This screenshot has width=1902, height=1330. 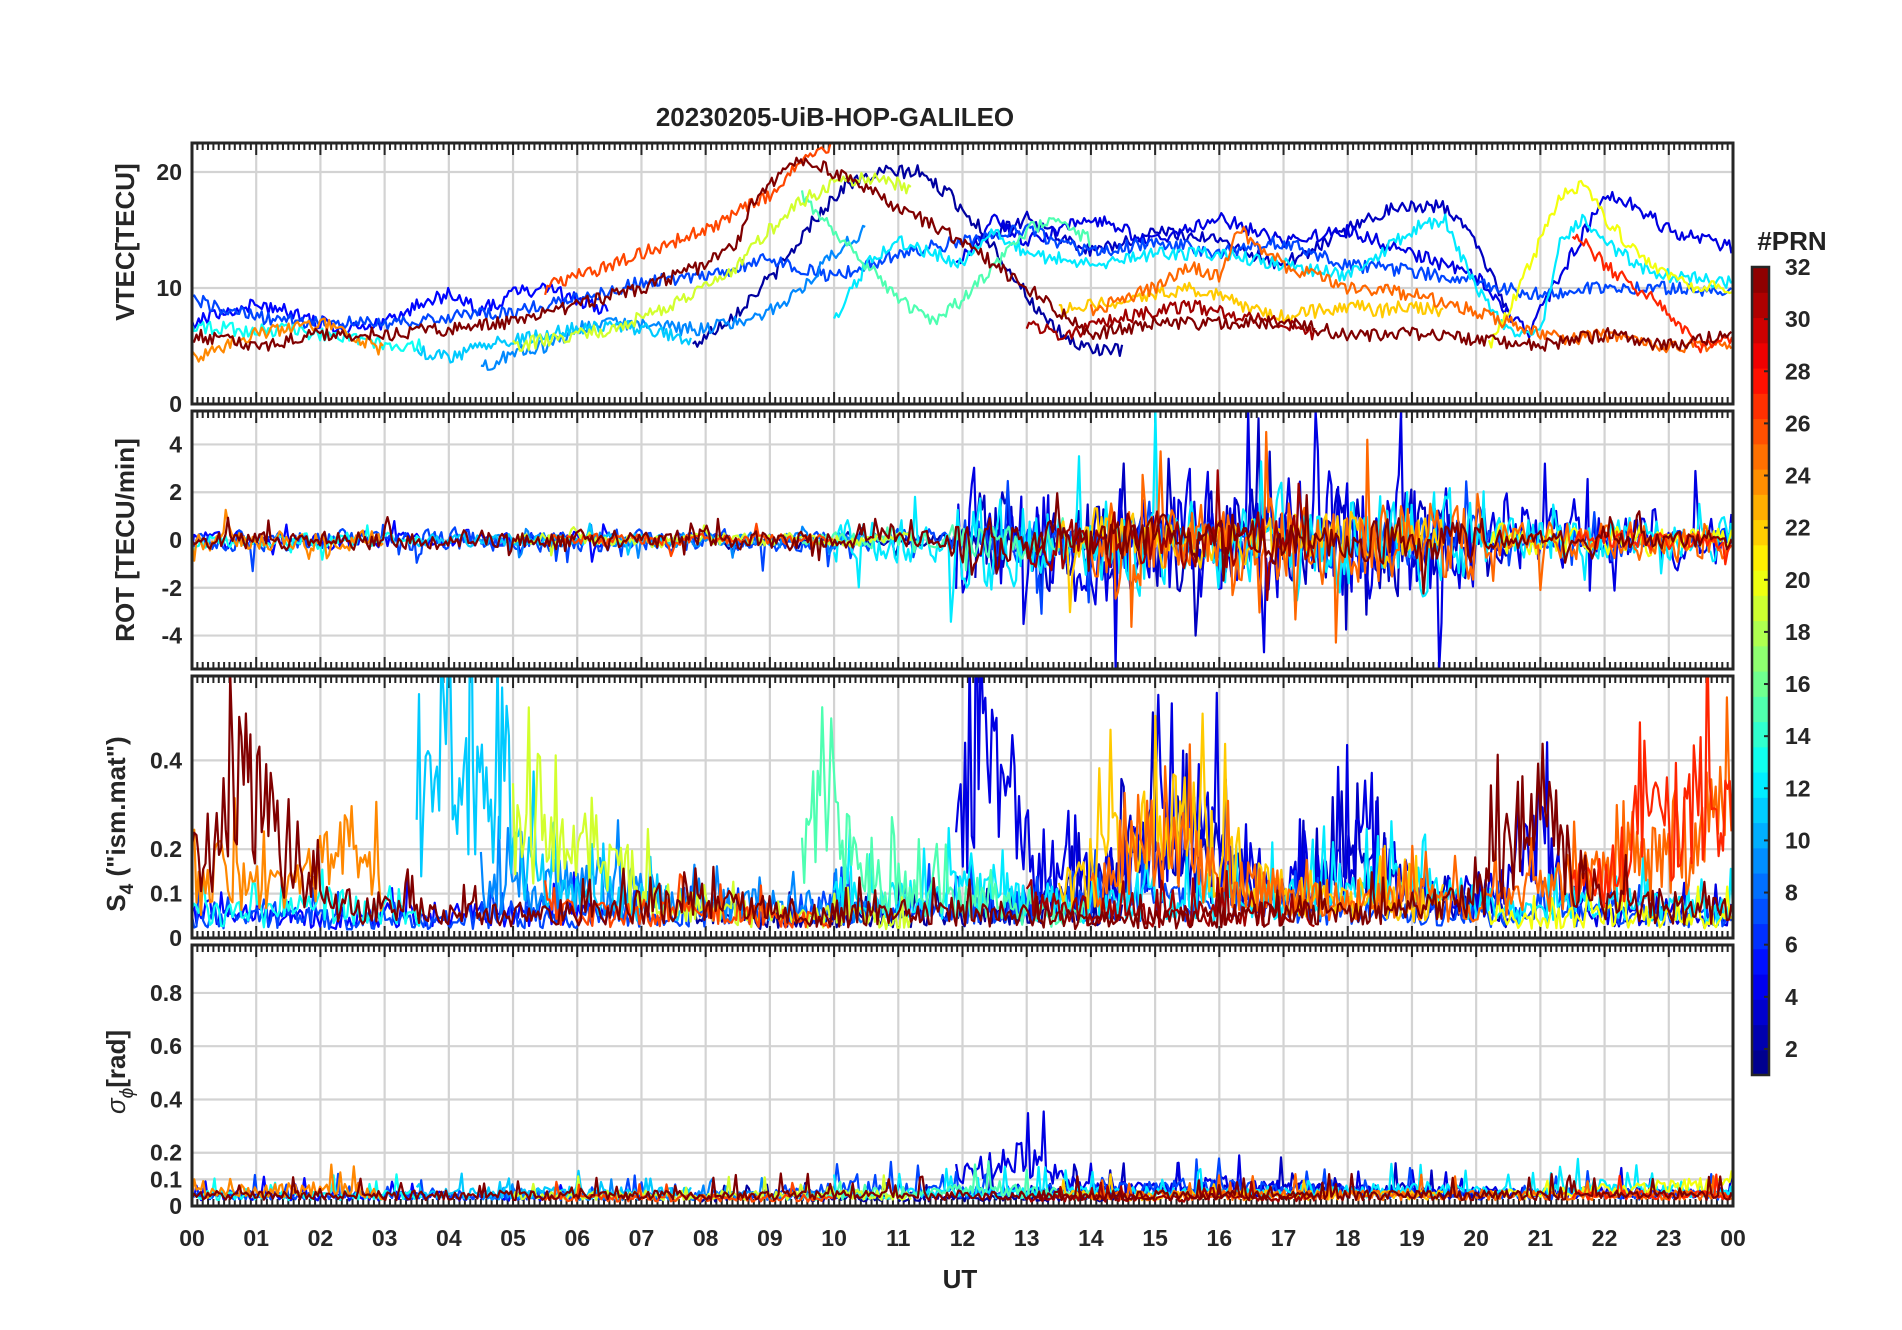 What do you see at coordinates (307, 336) in the screenshot?
I see `series-line-prn-13-vtec` at bounding box center [307, 336].